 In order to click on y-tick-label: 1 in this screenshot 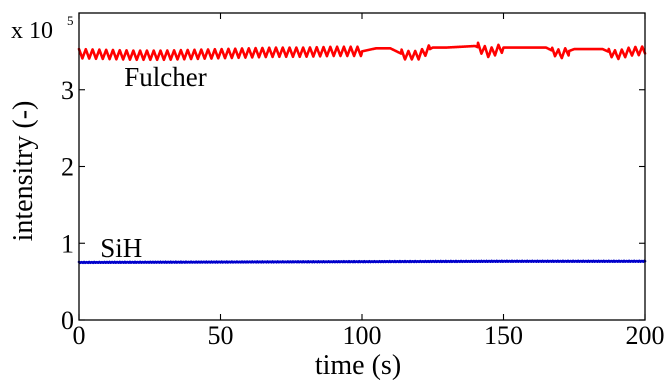, I will do `click(67, 243)`.